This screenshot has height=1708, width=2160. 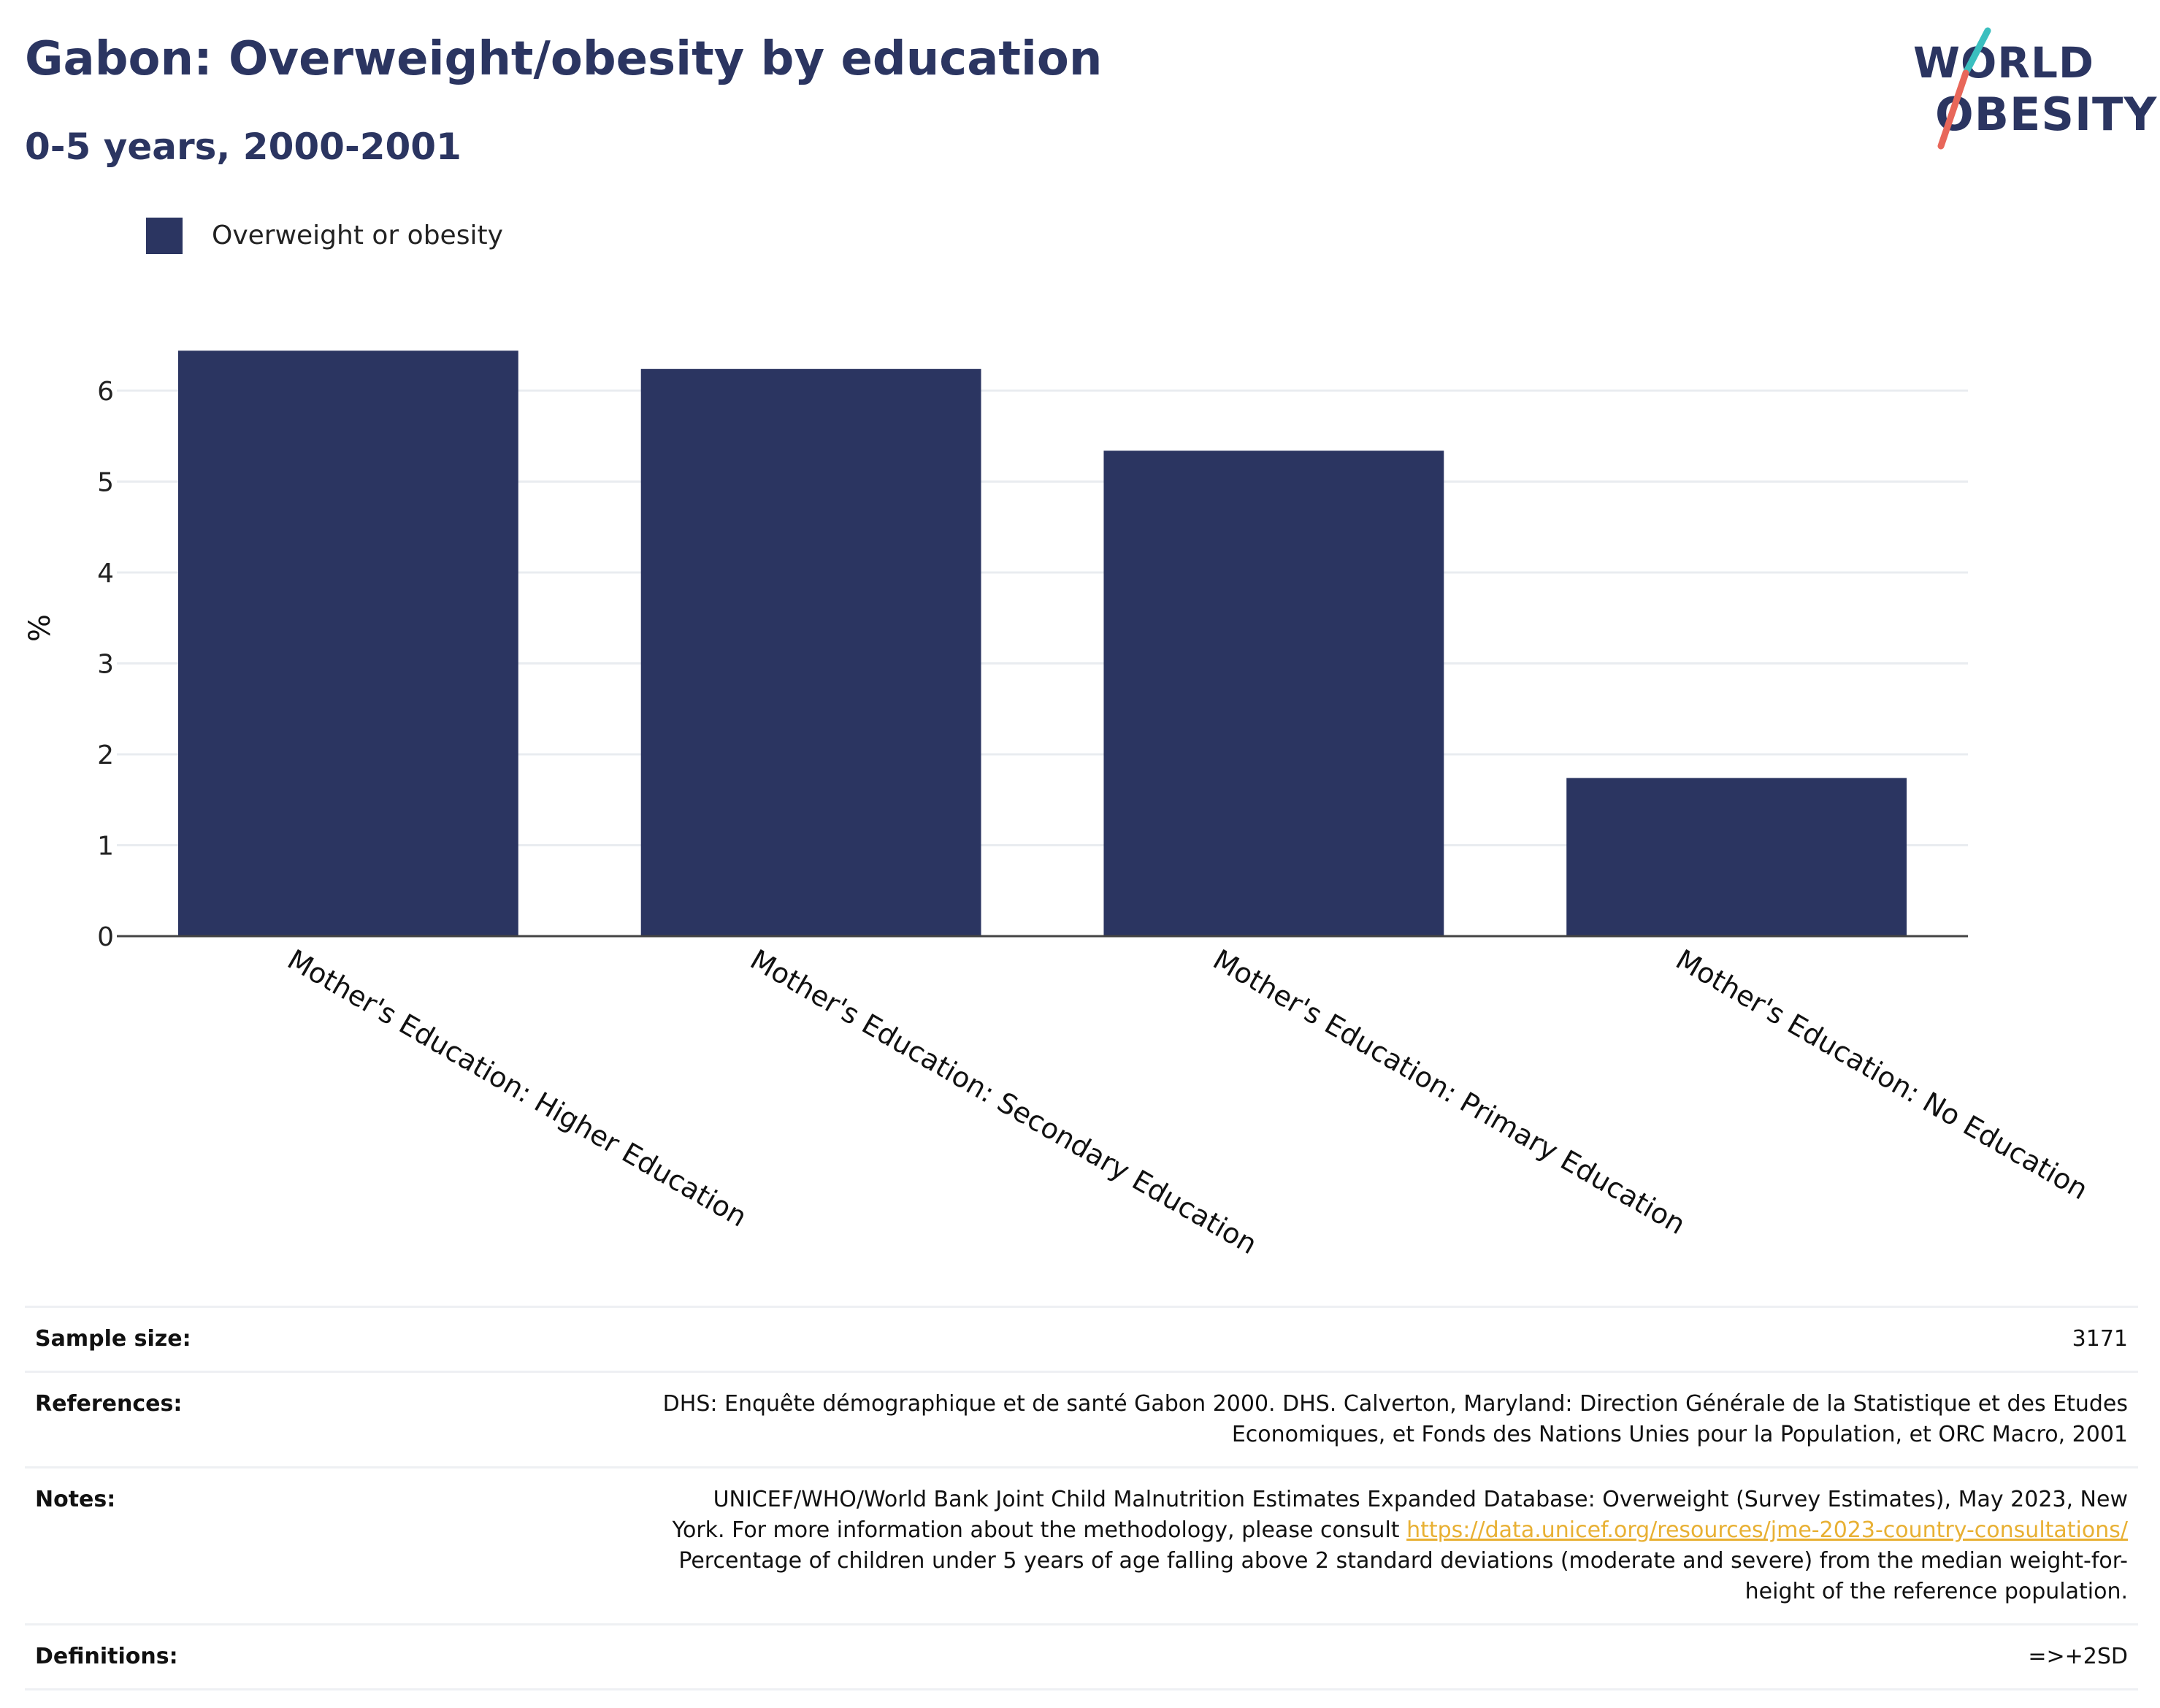 I want to click on y-tick-label: 5, so click(x=105, y=483).